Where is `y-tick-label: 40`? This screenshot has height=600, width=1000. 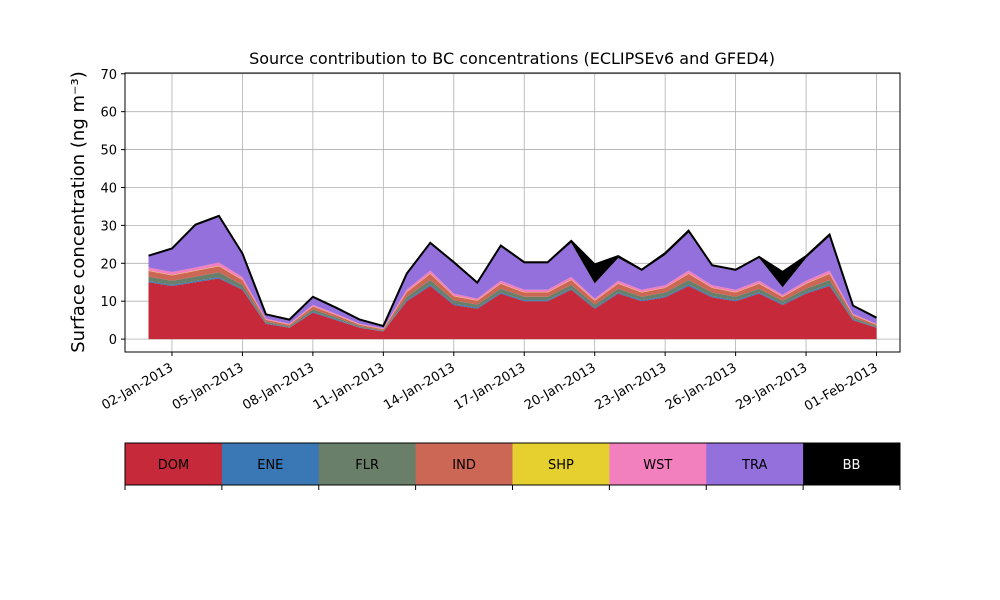
y-tick-label: 40 is located at coordinates (108, 188).